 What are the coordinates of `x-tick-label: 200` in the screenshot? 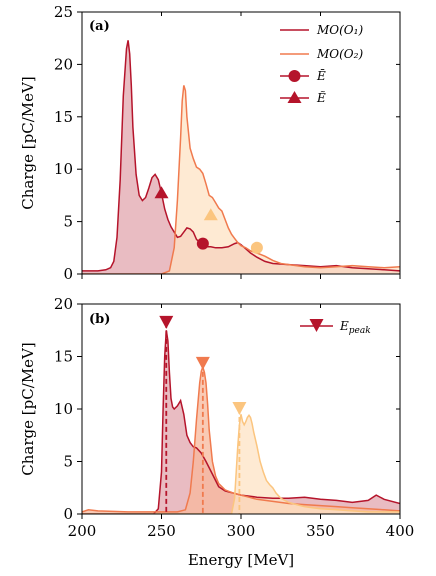 It's located at (82, 531).